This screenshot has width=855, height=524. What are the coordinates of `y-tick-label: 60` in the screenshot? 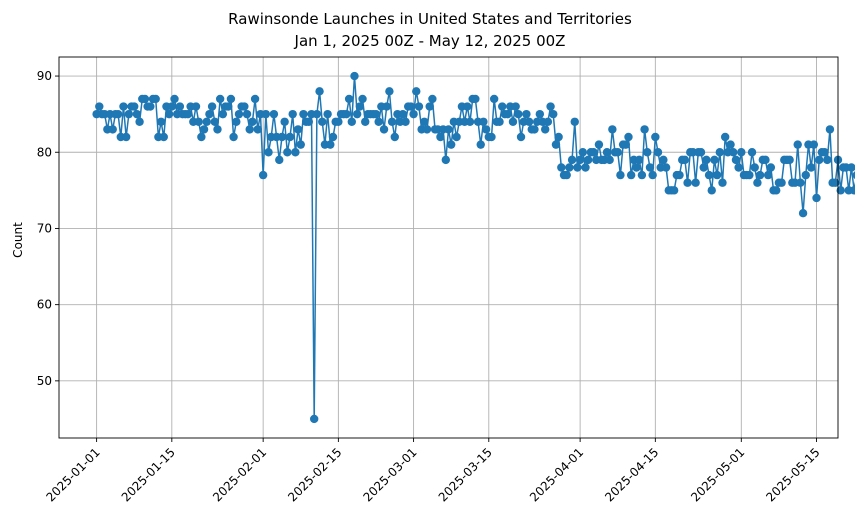 It's located at (44, 305).